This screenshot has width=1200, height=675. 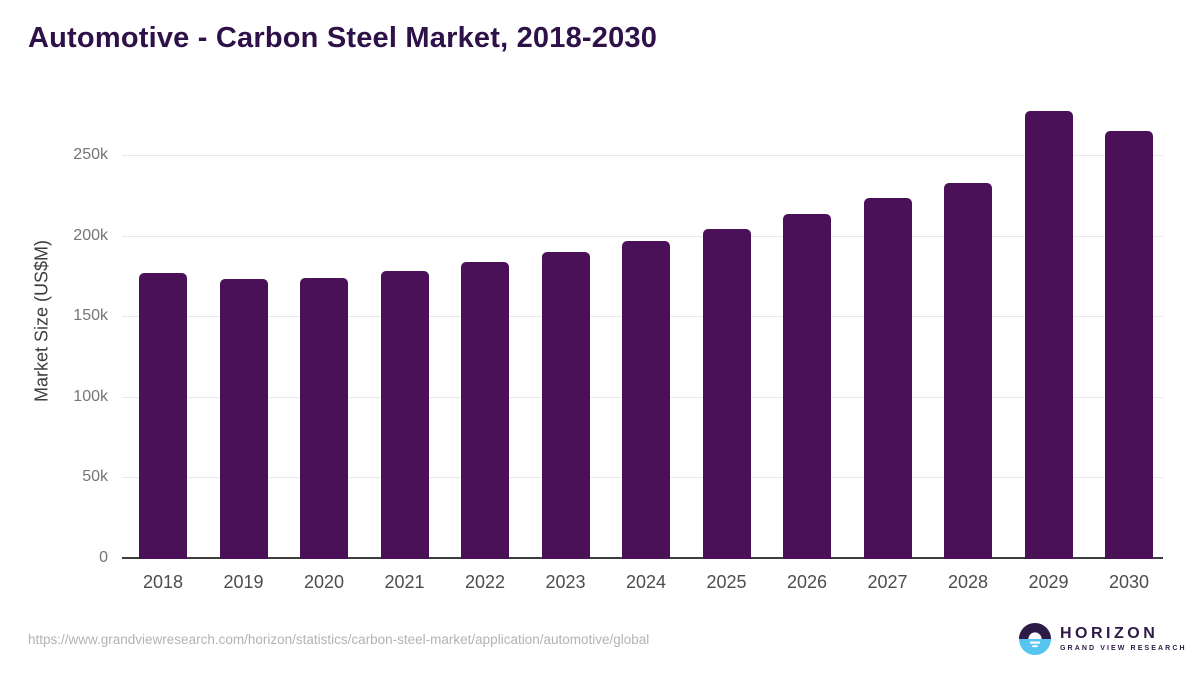 I want to click on bar-2028, so click(x=968, y=371).